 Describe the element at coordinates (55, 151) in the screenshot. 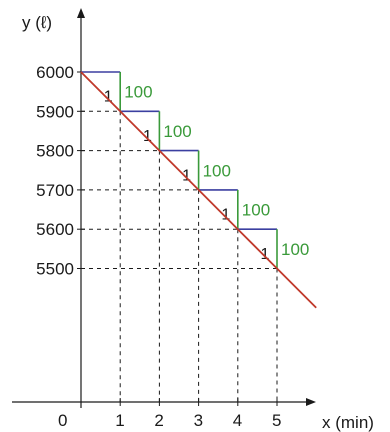

I see `y-tick-label: 5800` at that location.